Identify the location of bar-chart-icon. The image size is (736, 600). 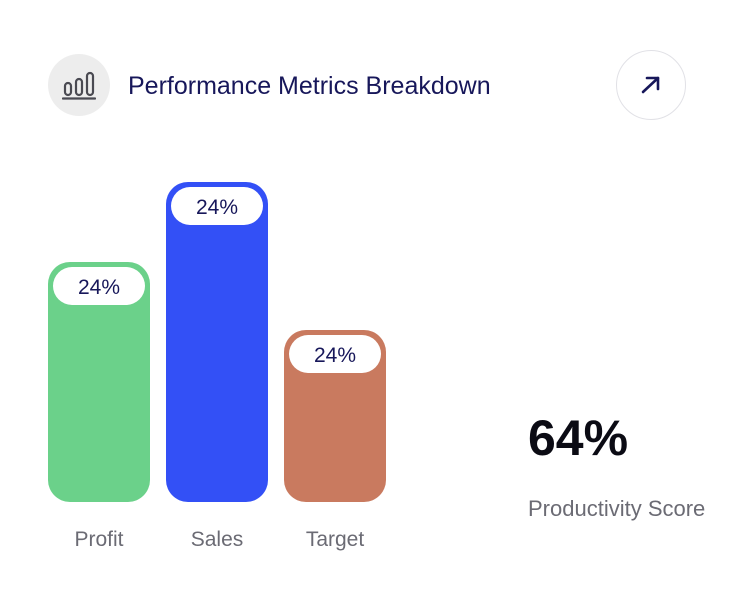
(79, 85).